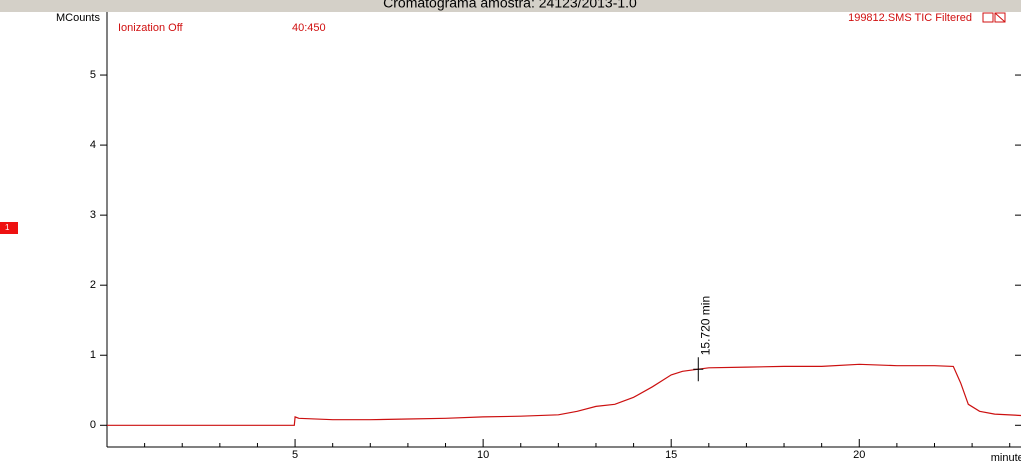 This screenshot has height=461, width=1021. What do you see at coordinates (93, 215) in the screenshot?
I see `y-tick-label: 3` at bounding box center [93, 215].